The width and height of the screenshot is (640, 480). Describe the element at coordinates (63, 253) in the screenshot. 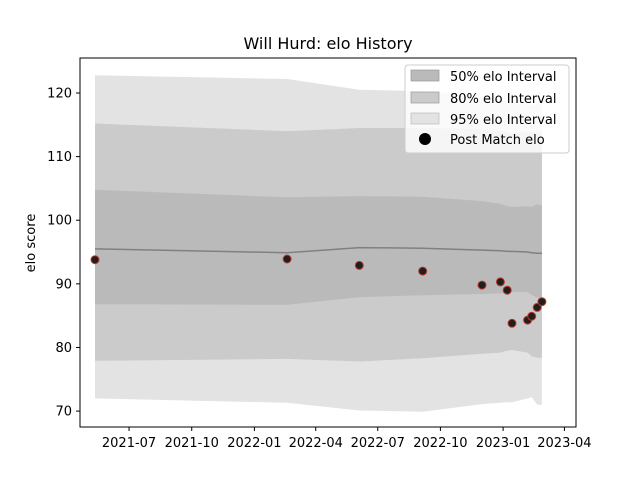

I see `y-axis: 70 80 90 100 110 120` at that location.